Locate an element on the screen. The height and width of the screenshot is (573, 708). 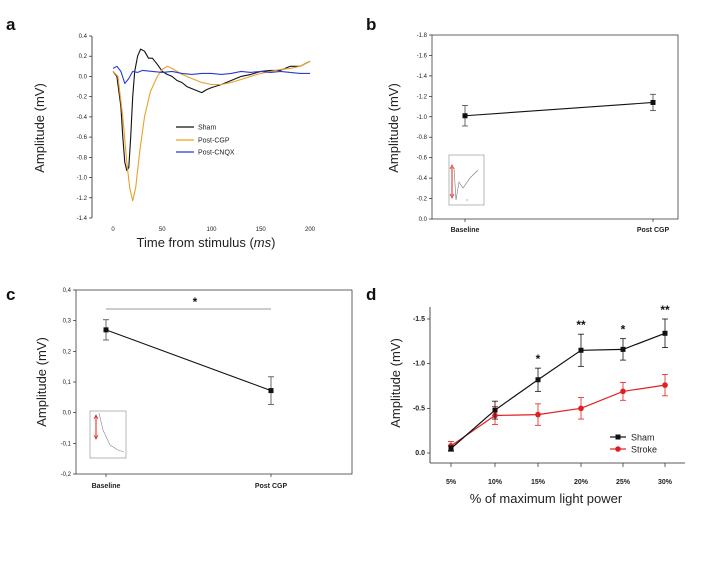
panel-c-line is located at coordinates (188, 360).